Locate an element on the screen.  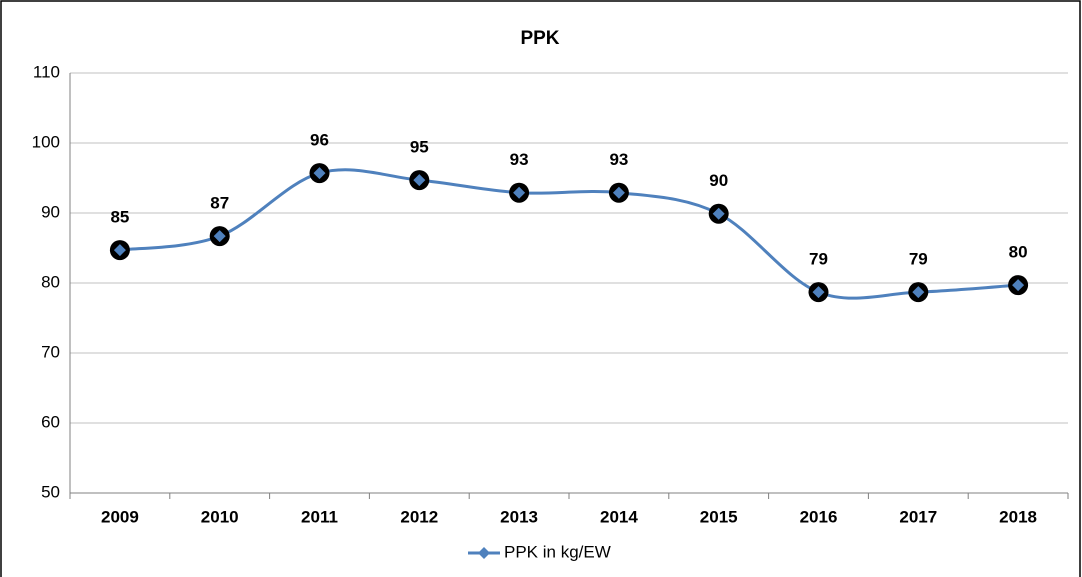
x-tick-label: 2013 is located at coordinates (519, 516).